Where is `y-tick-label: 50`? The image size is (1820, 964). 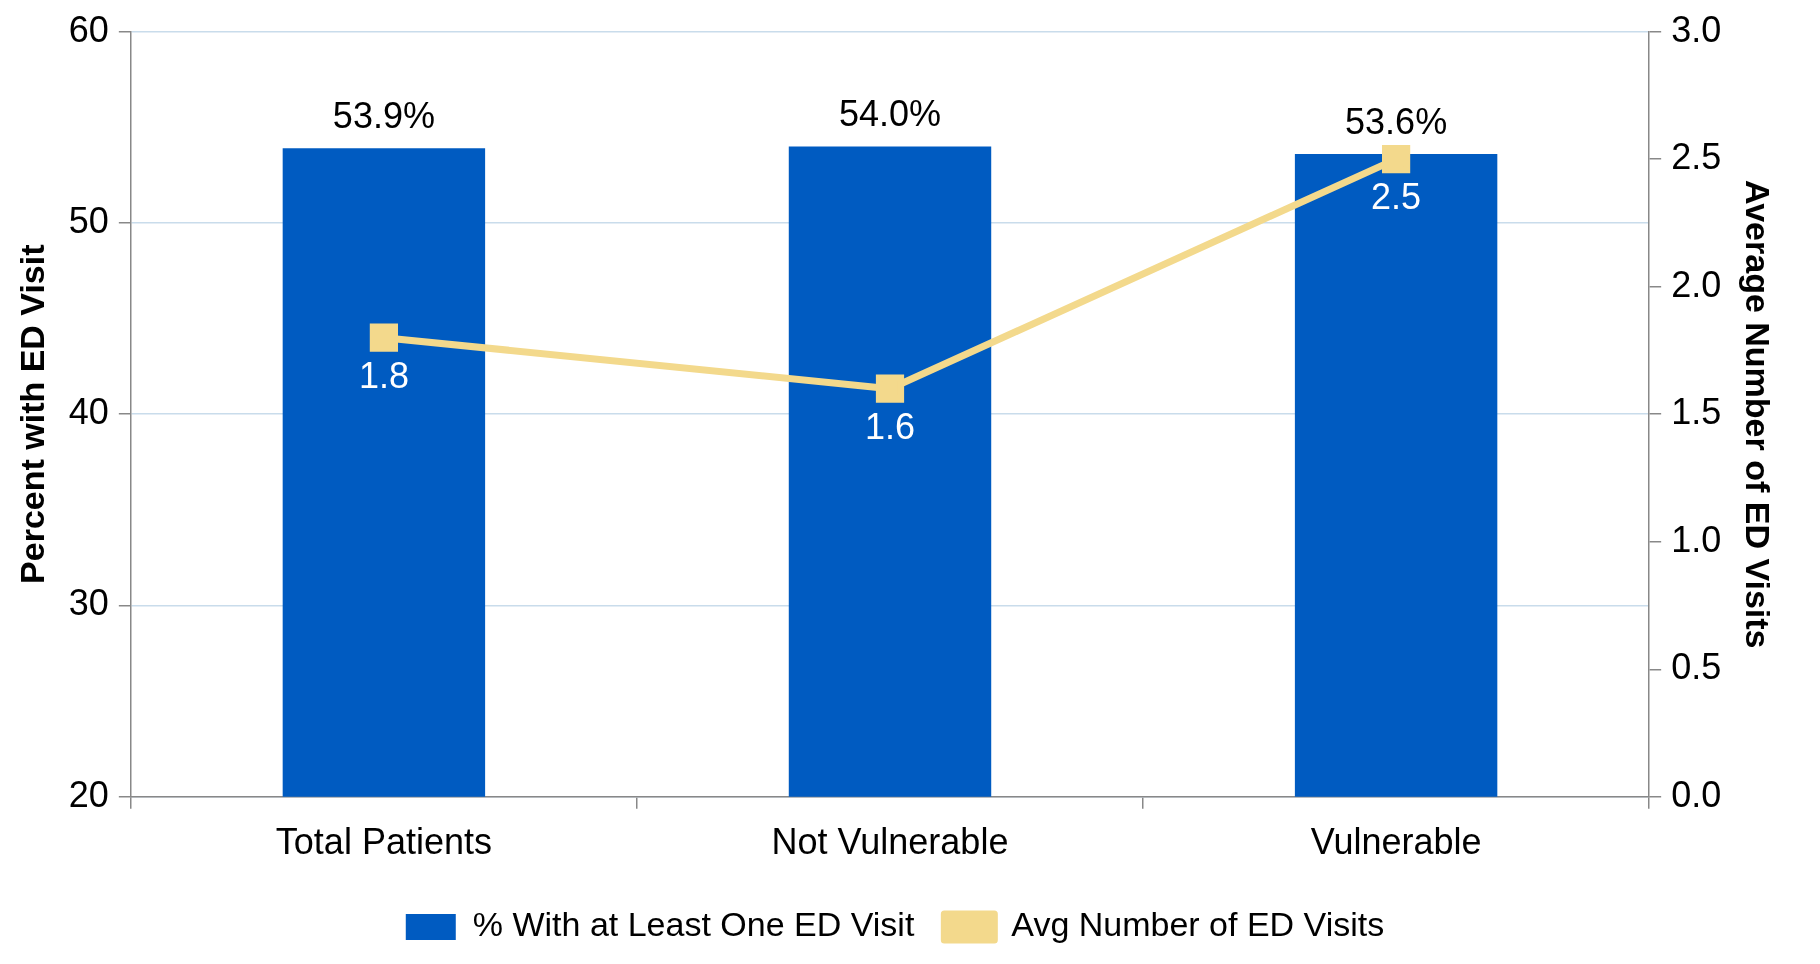
y-tick-label: 50 is located at coordinates (88, 220).